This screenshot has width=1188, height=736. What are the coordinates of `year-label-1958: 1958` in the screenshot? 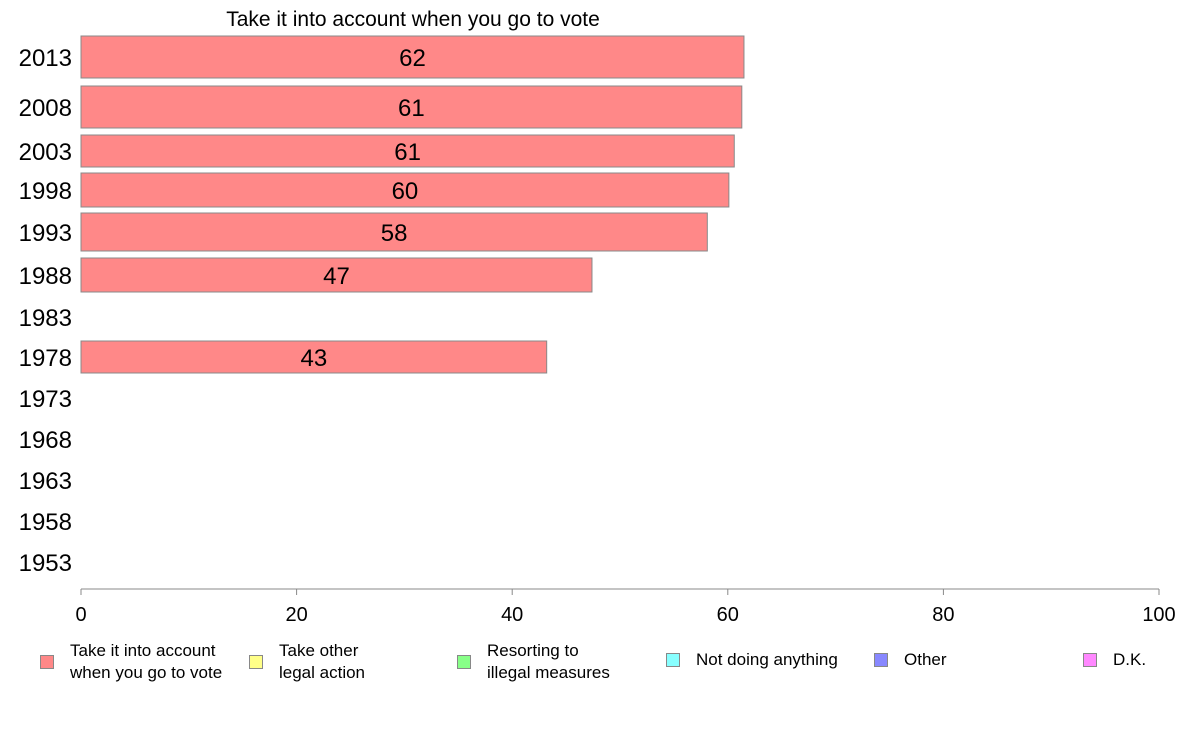 It's located at (45, 522).